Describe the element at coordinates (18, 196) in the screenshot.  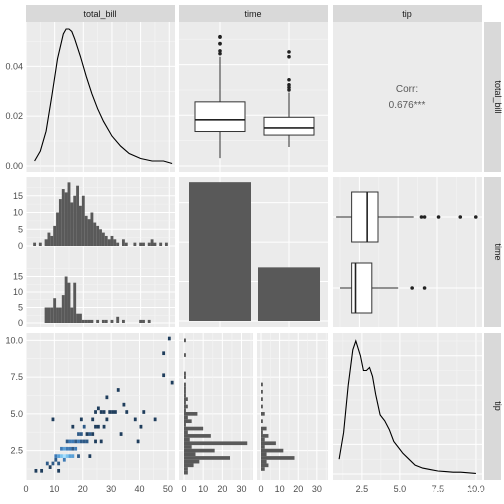
I see `y-tick-label: 15` at that location.